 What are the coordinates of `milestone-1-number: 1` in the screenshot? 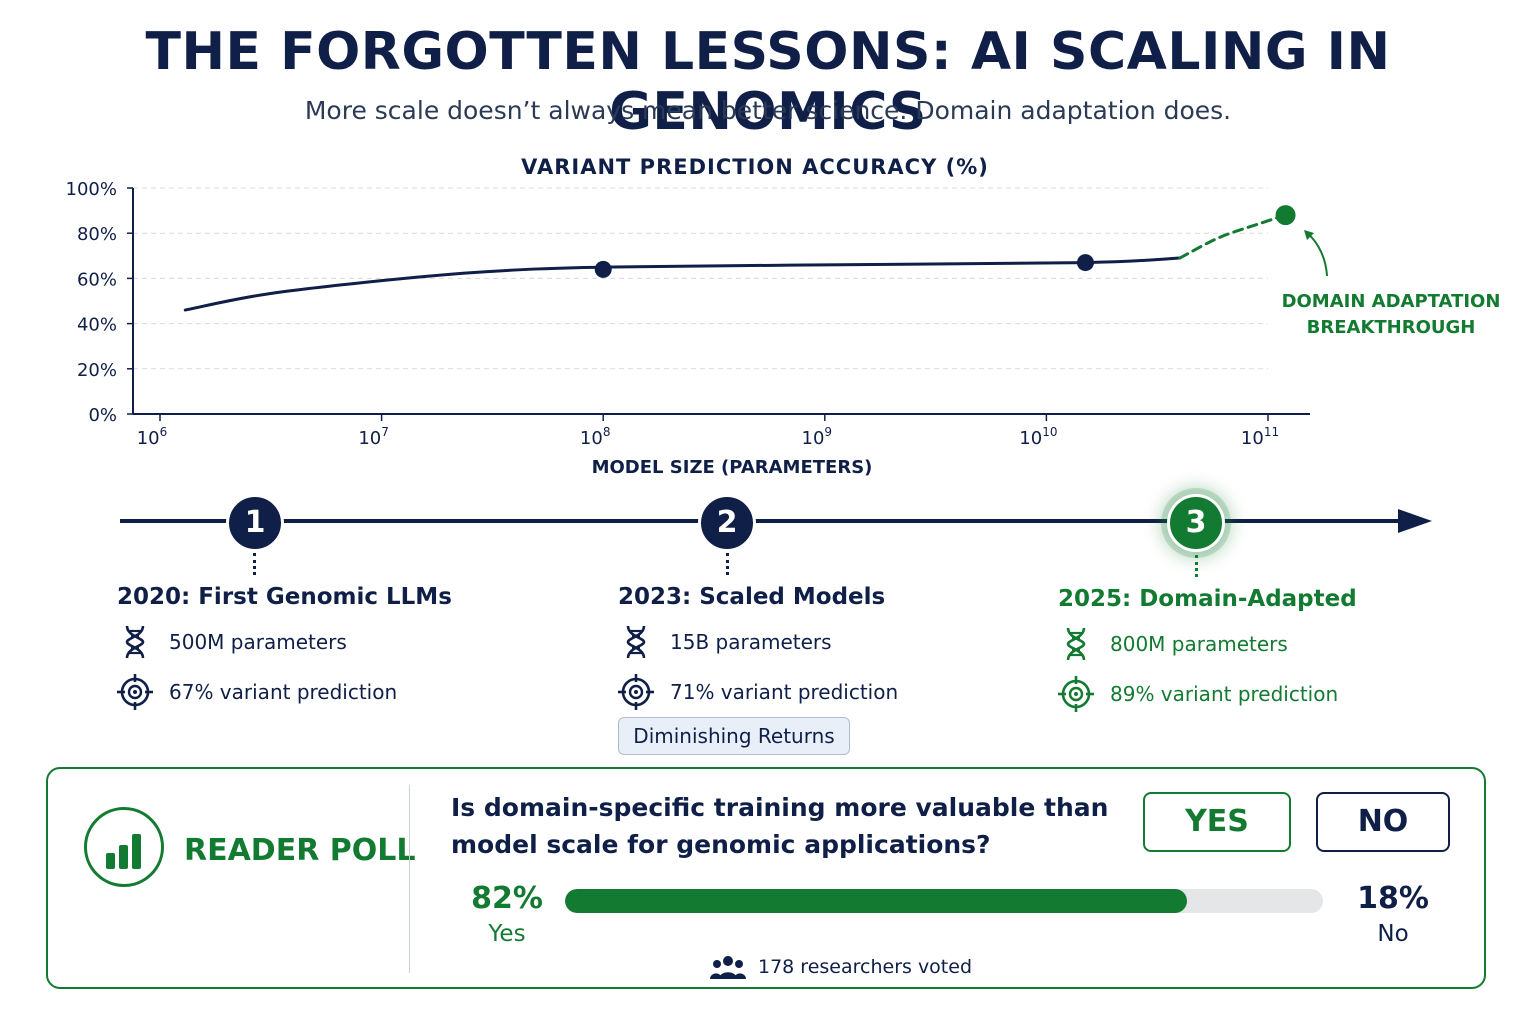 It's located at (255, 523).